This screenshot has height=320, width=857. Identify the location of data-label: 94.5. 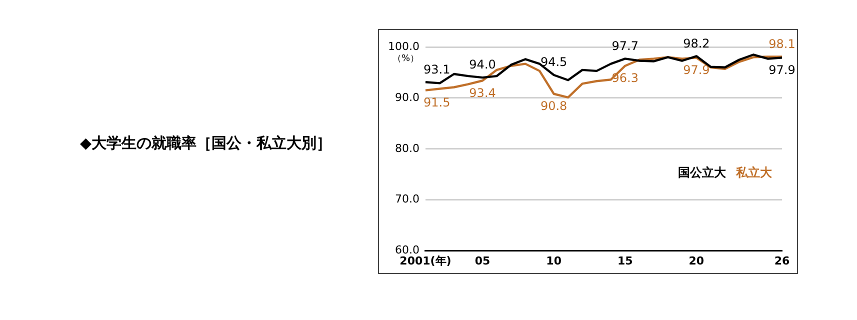
(554, 62).